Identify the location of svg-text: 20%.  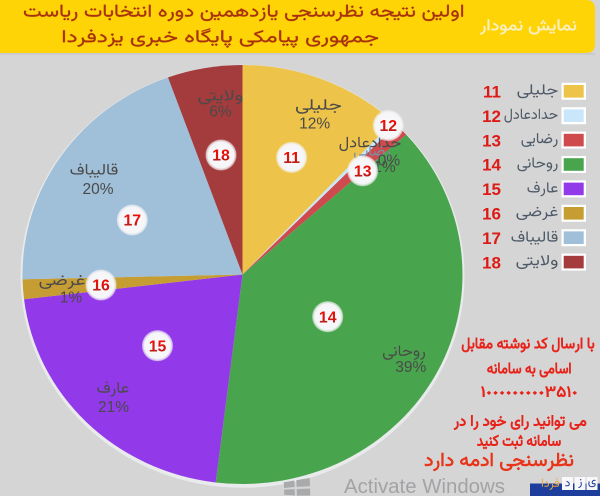
(97, 189).